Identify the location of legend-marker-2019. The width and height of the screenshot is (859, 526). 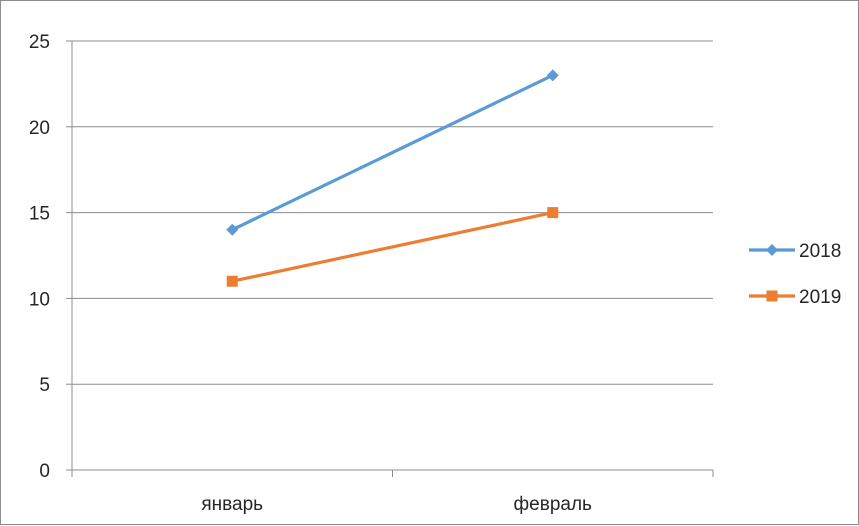
(772, 296).